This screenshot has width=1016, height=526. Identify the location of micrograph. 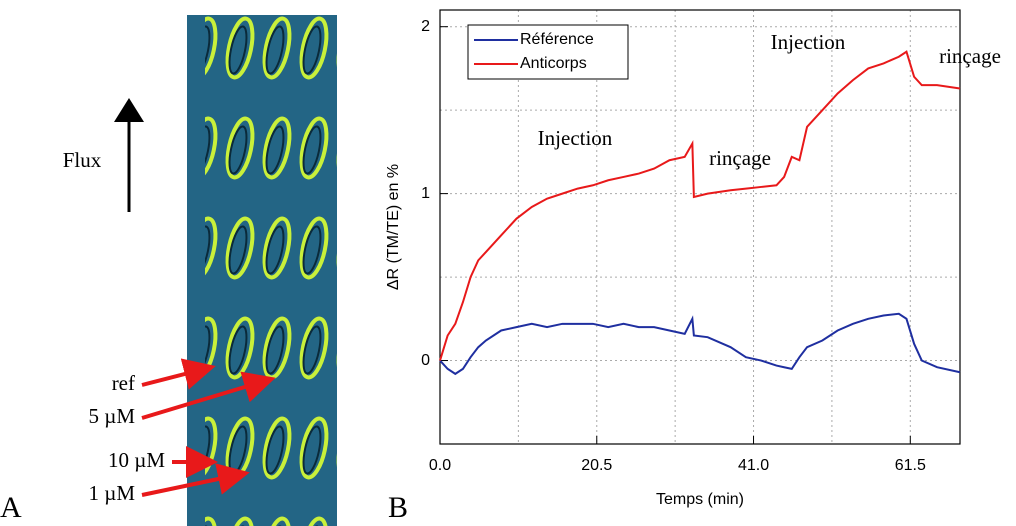
(262, 270).